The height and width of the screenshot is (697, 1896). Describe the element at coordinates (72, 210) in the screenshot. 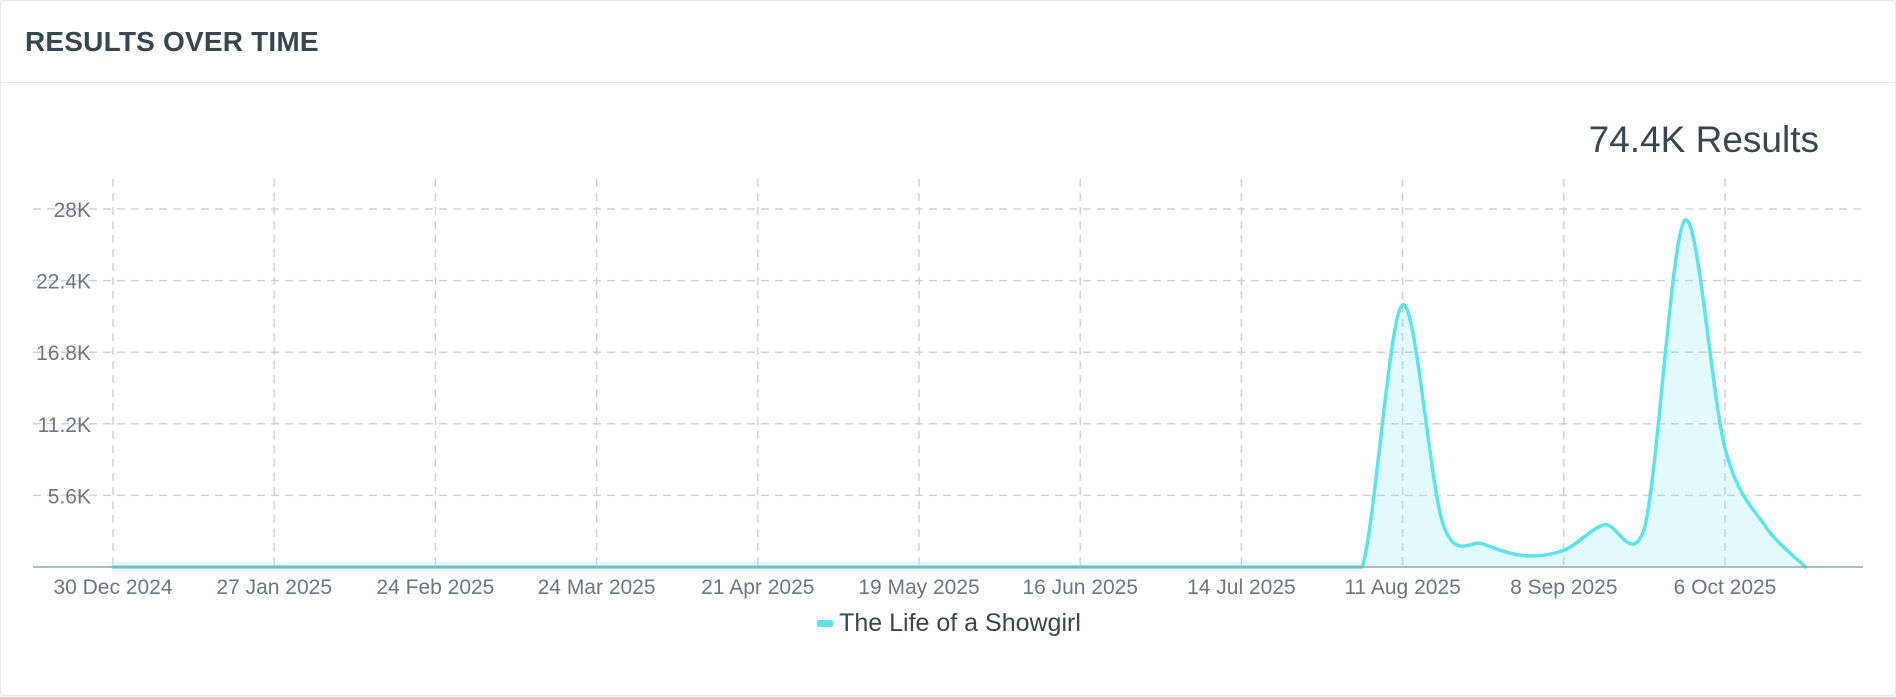

I see `y-tick-label: 28K` at that location.